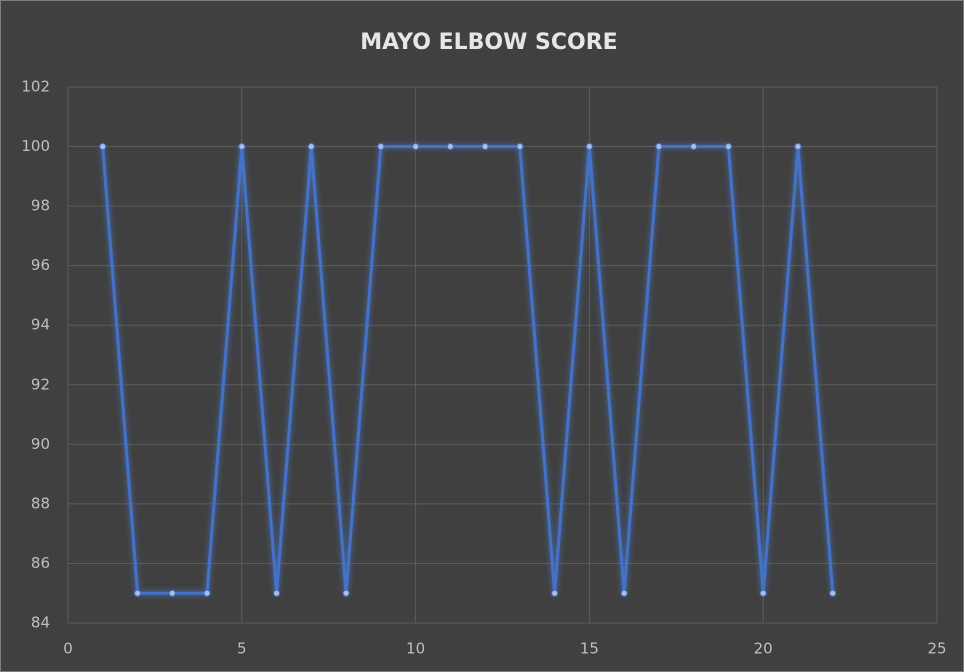 The image size is (964, 672). Describe the element at coordinates (763, 649) in the screenshot. I see `x-tick-label: 20` at that location.